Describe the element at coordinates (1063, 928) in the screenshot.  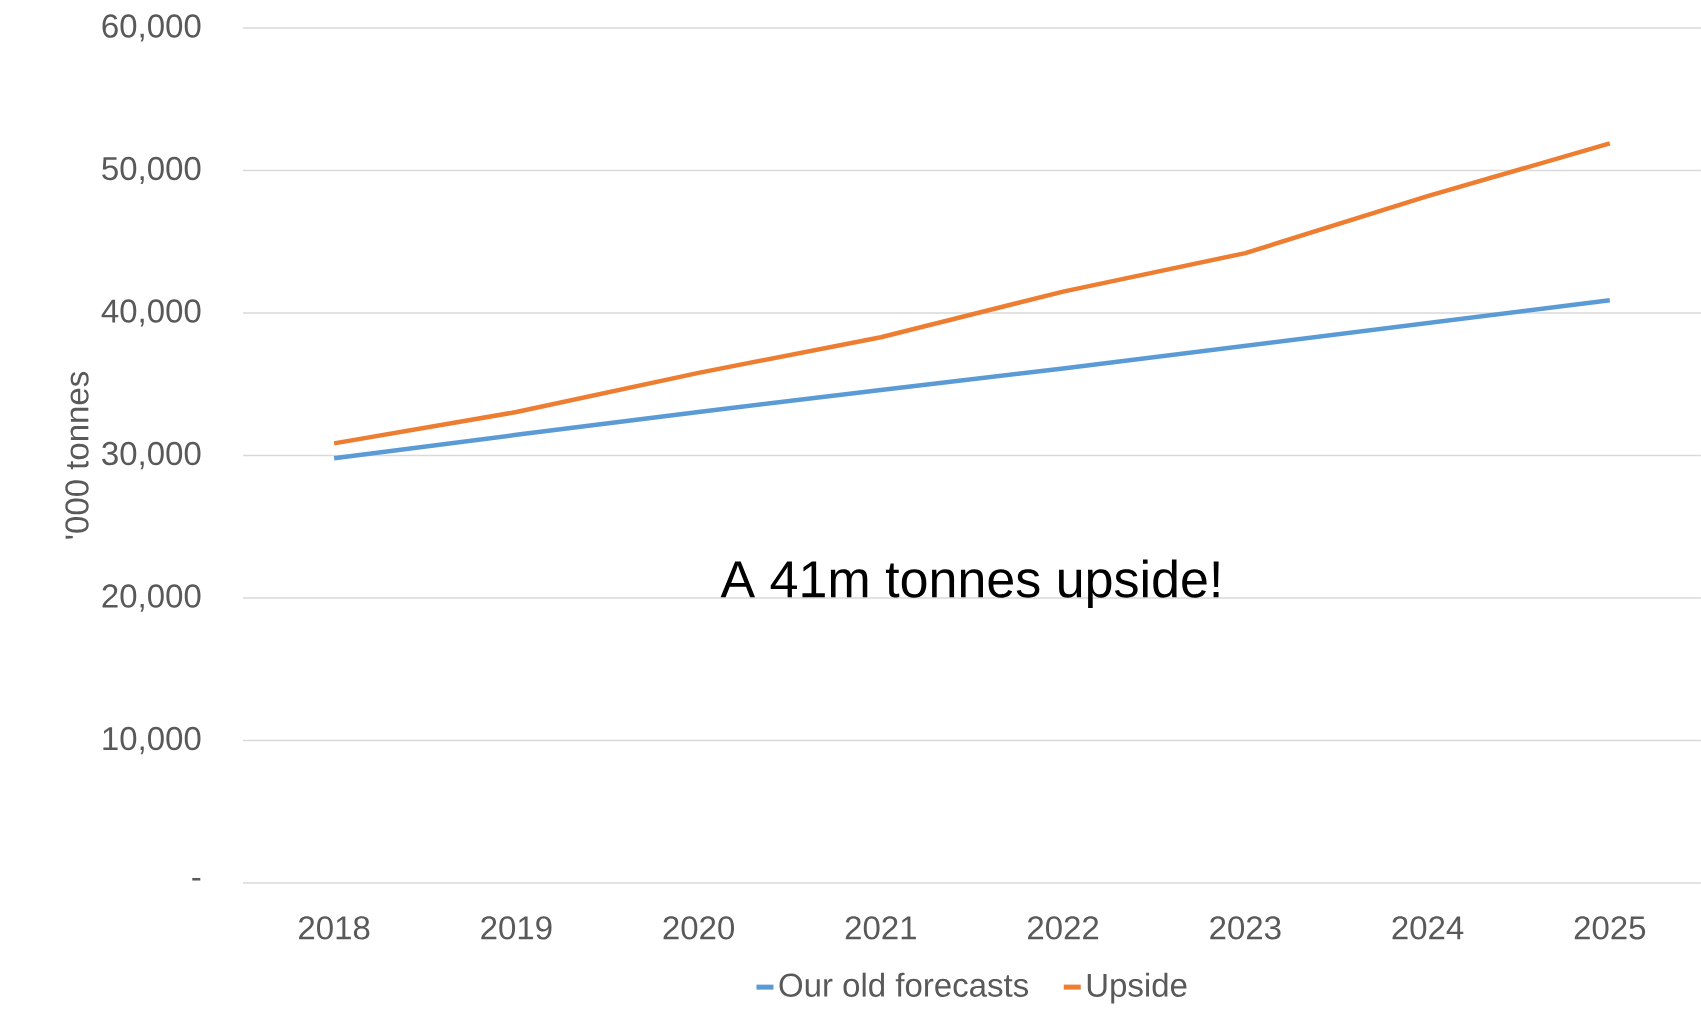
I see `x-tick-label: 2022` at that location.